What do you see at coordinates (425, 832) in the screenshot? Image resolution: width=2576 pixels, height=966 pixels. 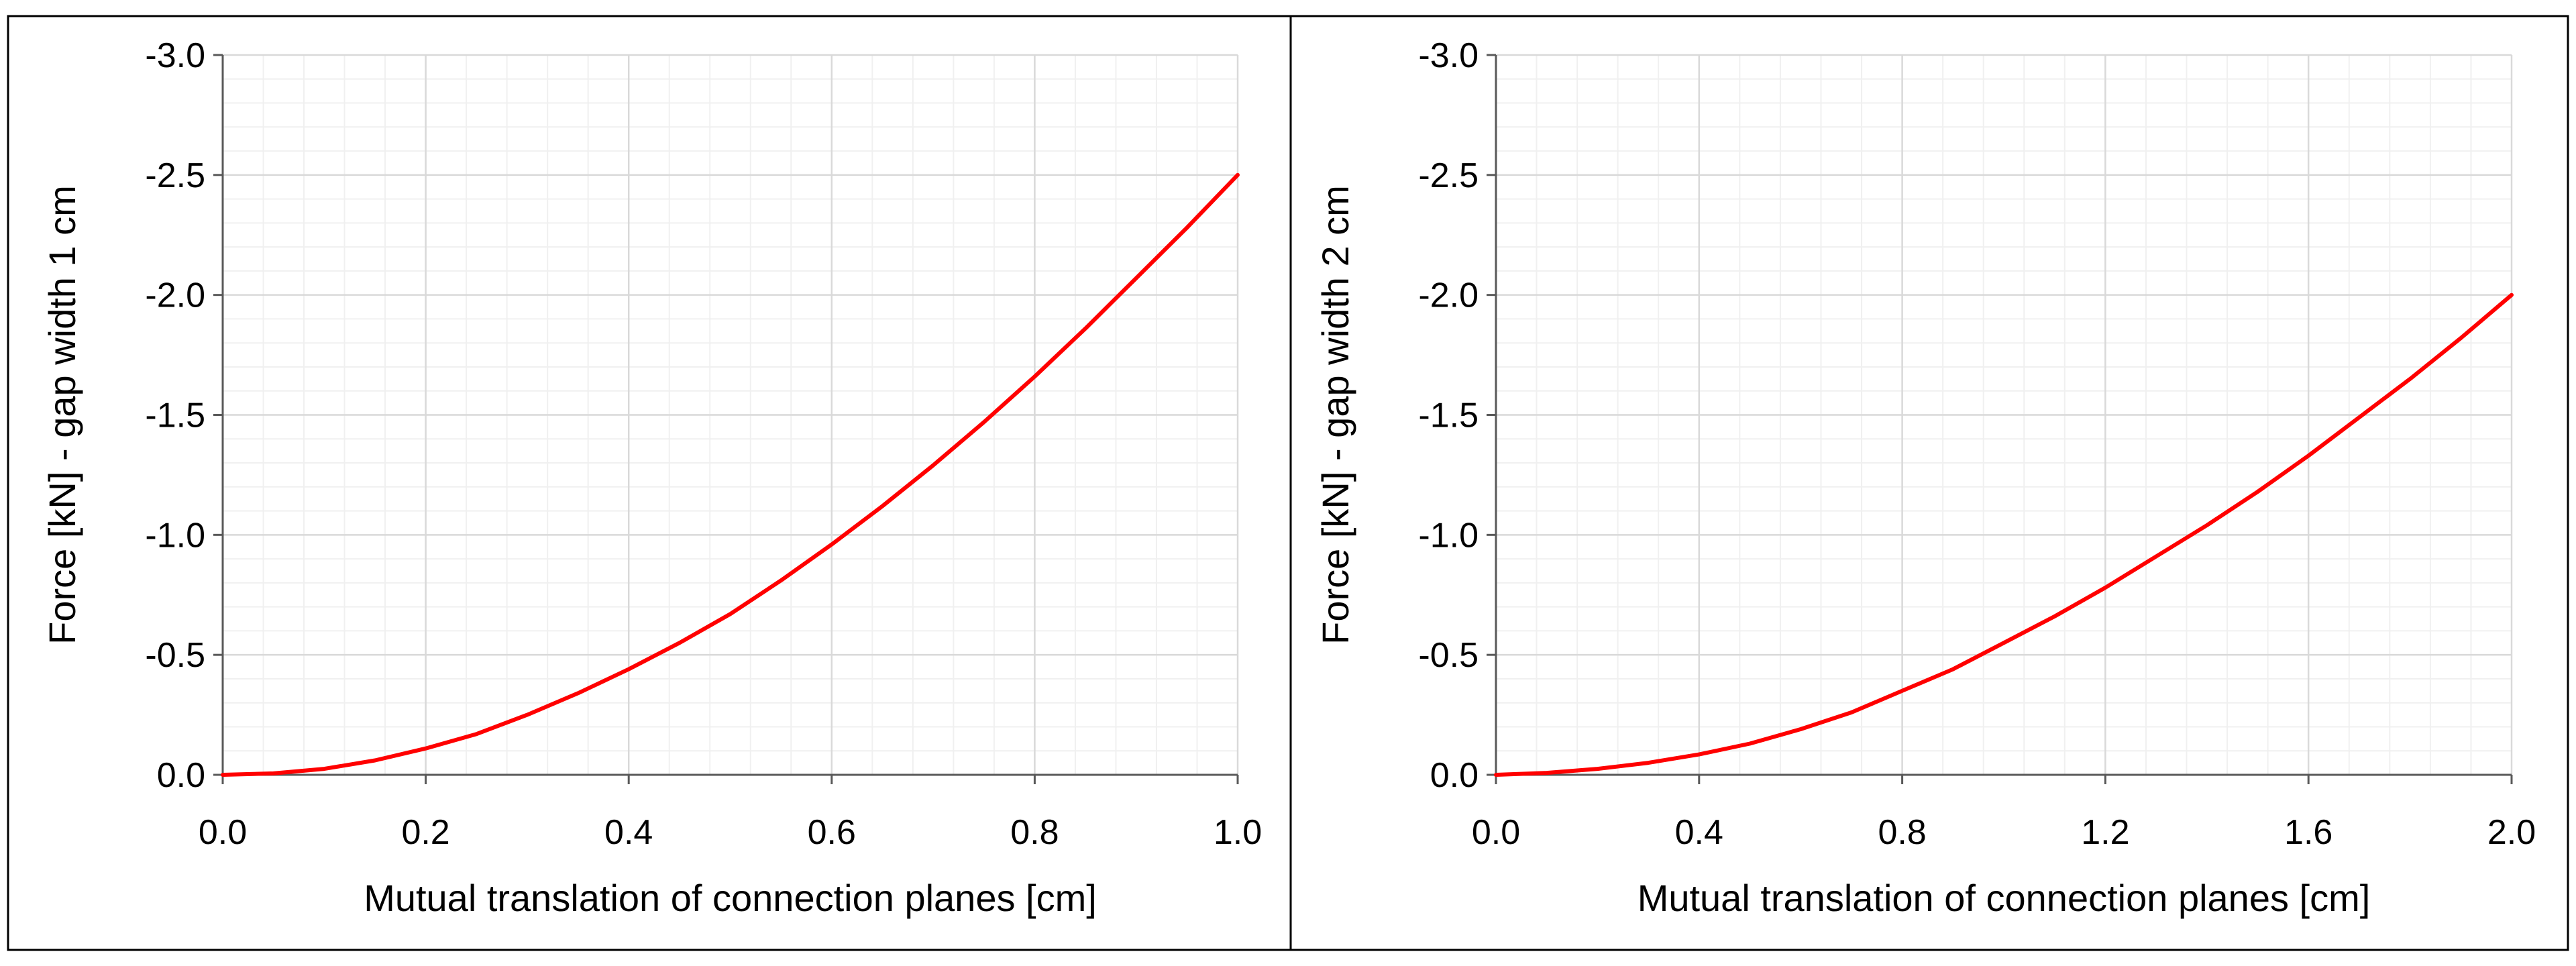 I see `x-tick-label: 0.2` at bounding box center [425, 832].